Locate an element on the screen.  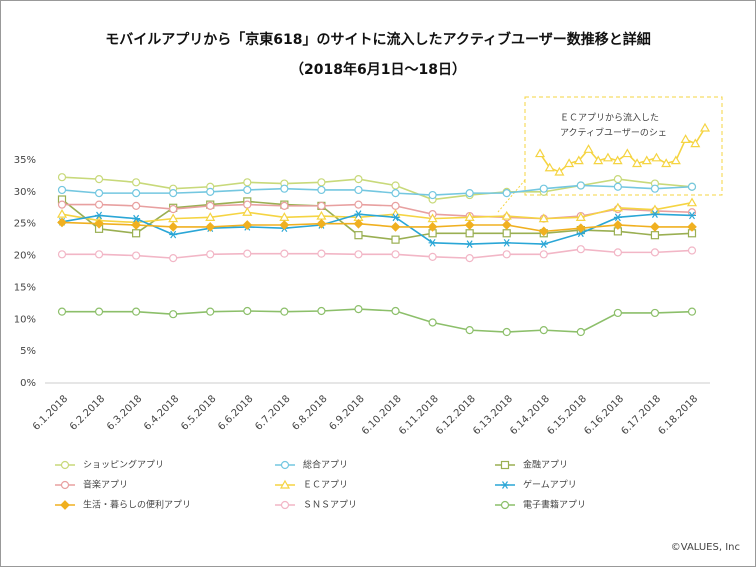
y-tick-label: 0% is located at coordinates (28, 383).